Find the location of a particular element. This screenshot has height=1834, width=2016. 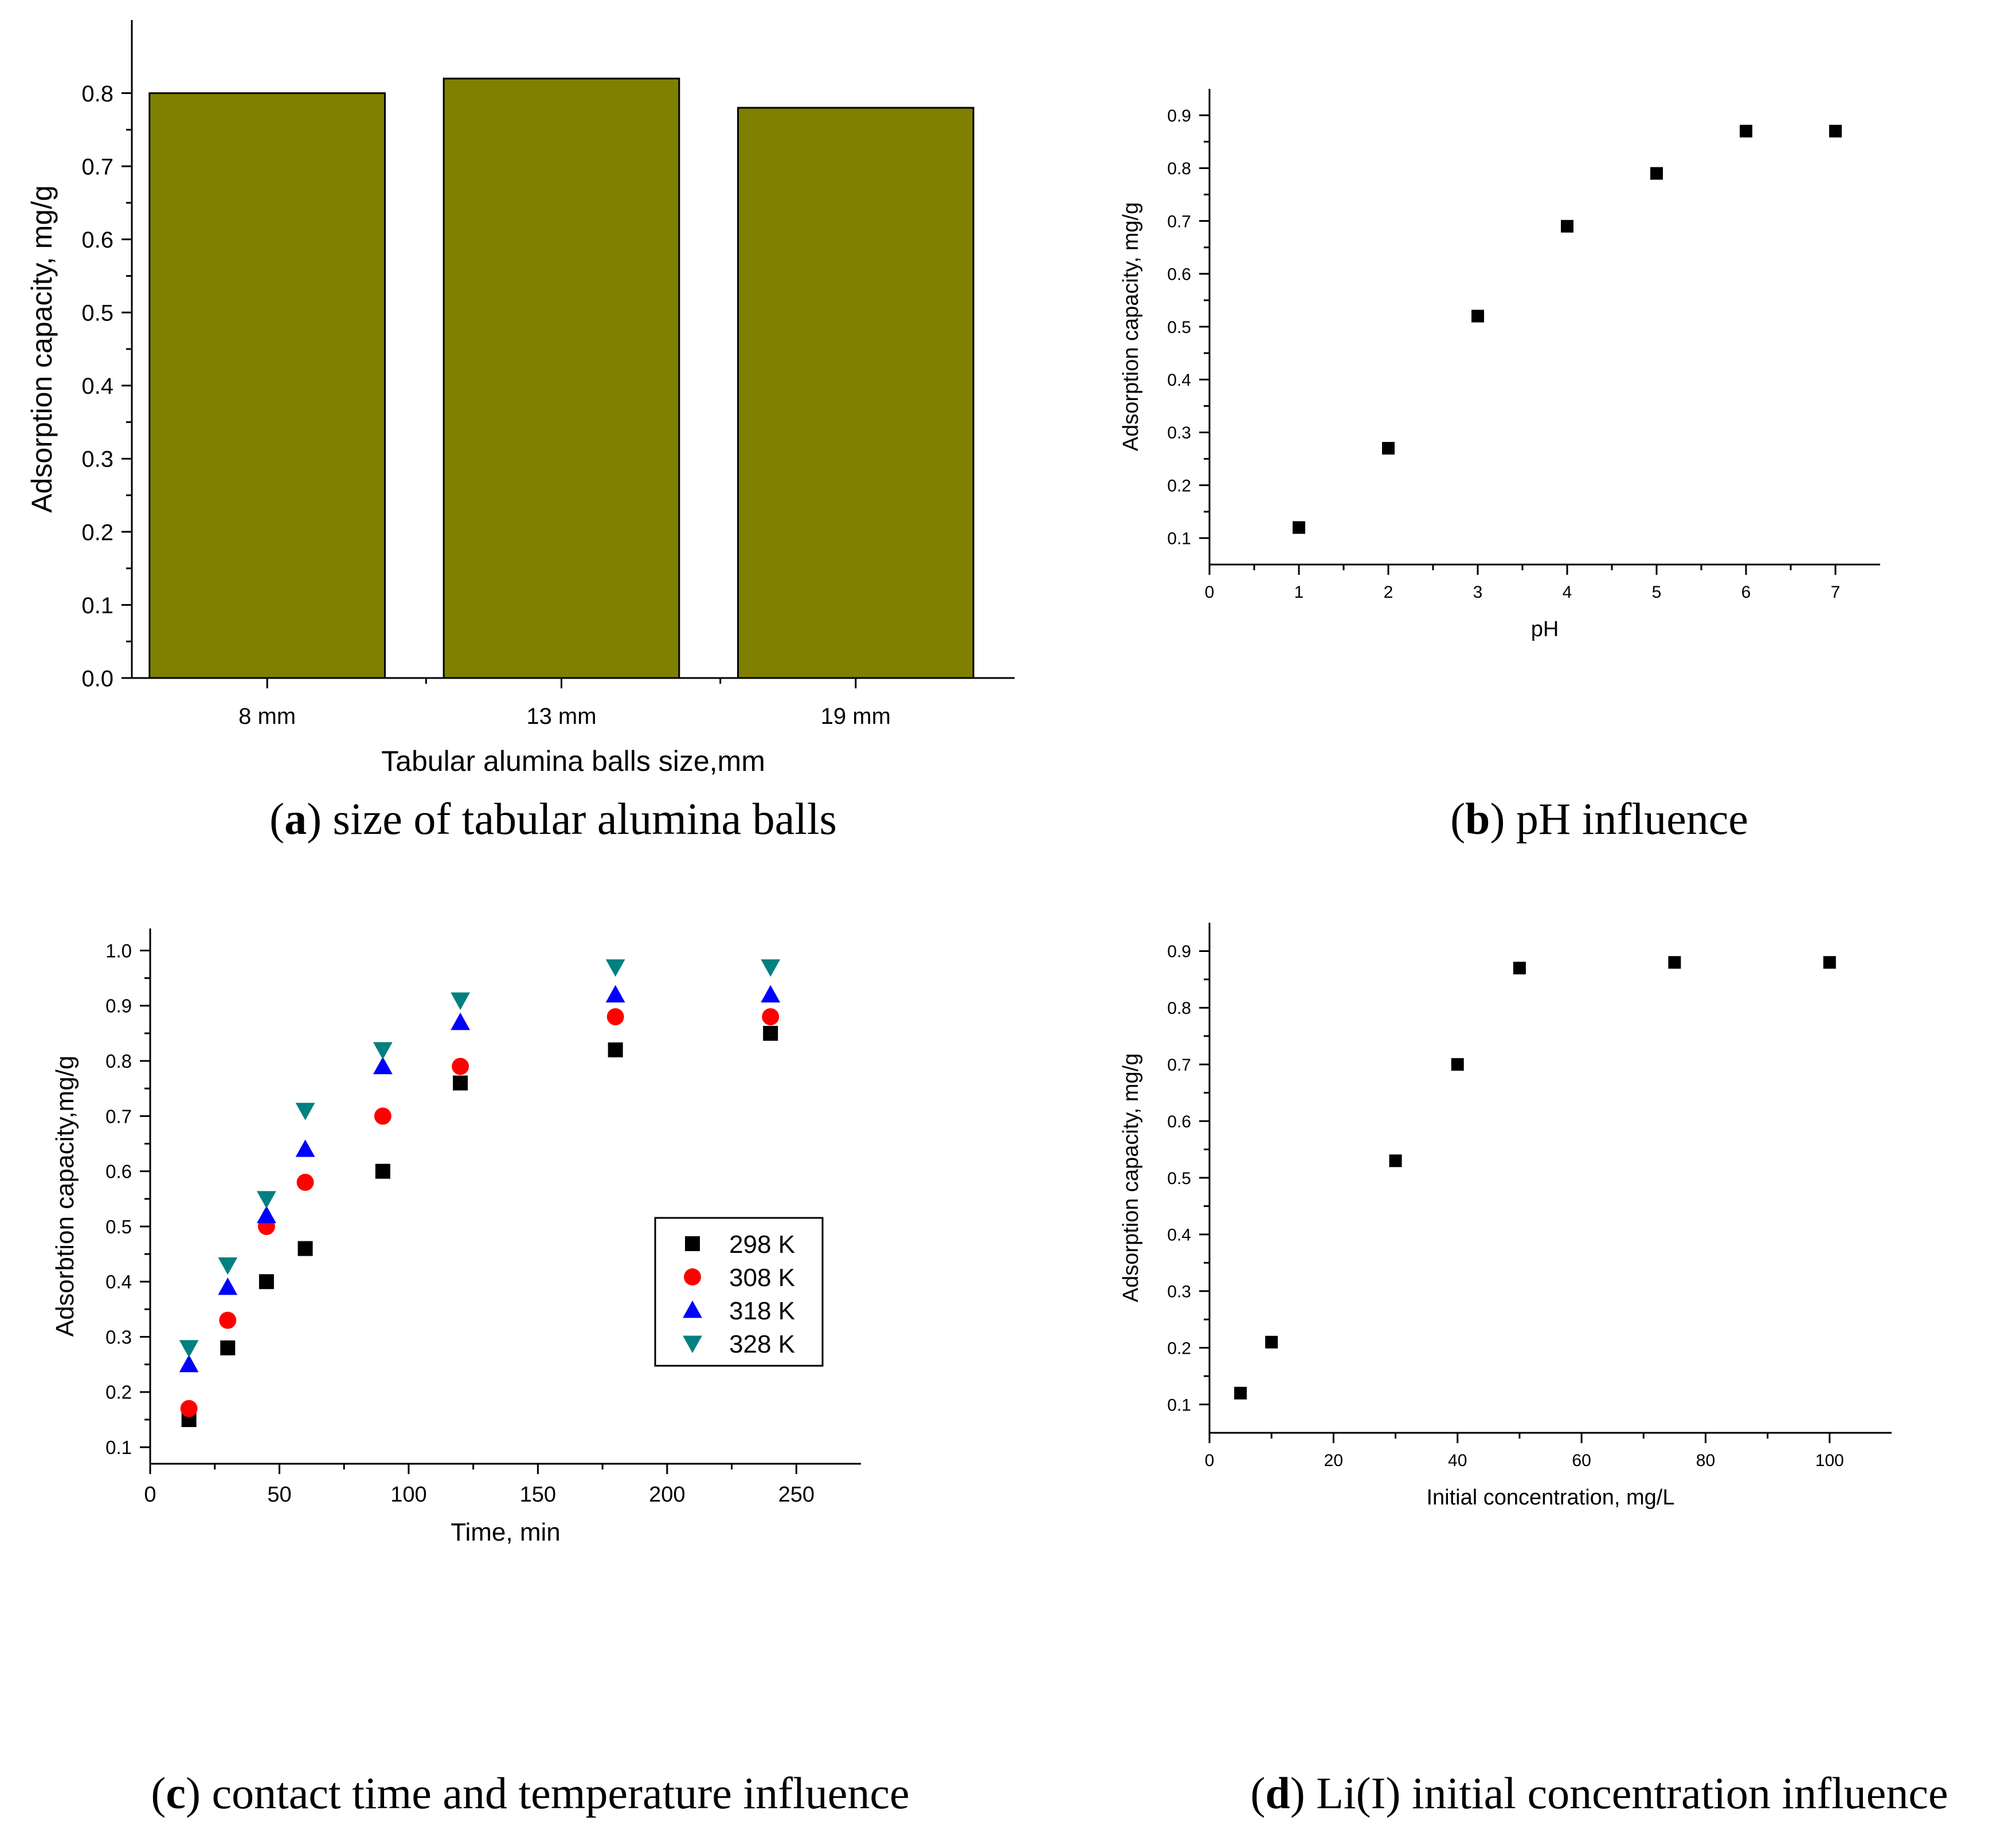

series-328-k is located at coordinates (480, 1158).